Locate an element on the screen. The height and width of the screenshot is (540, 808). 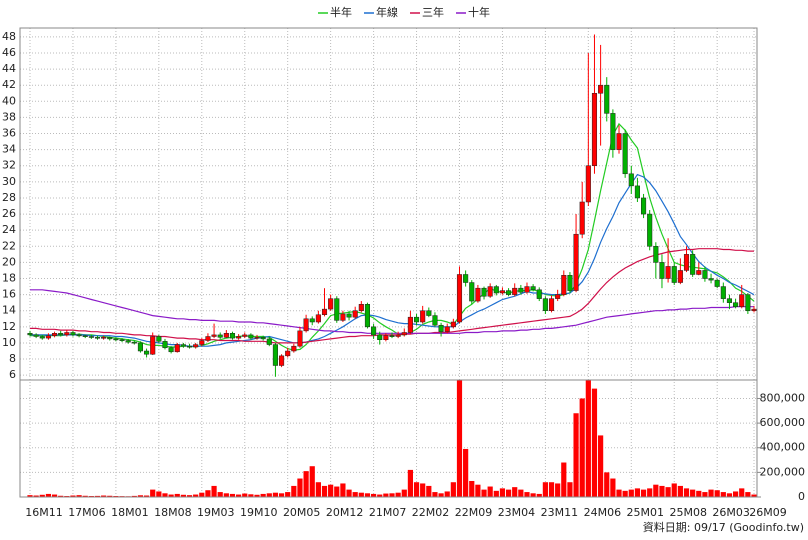
legend-label: 半年 is located at coordinates (341, 12).